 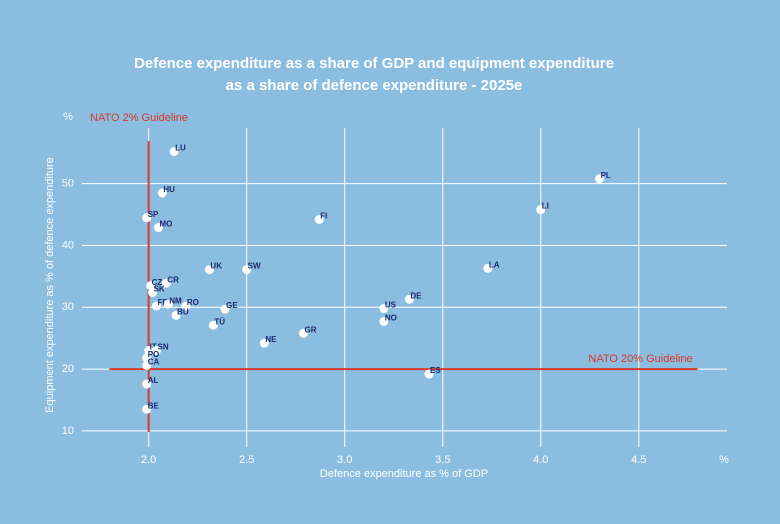 What do you see at coordinates (148, 460) in the screenshot?
I see `x-tick-label: 2.0` at bounding box center [148, 460].